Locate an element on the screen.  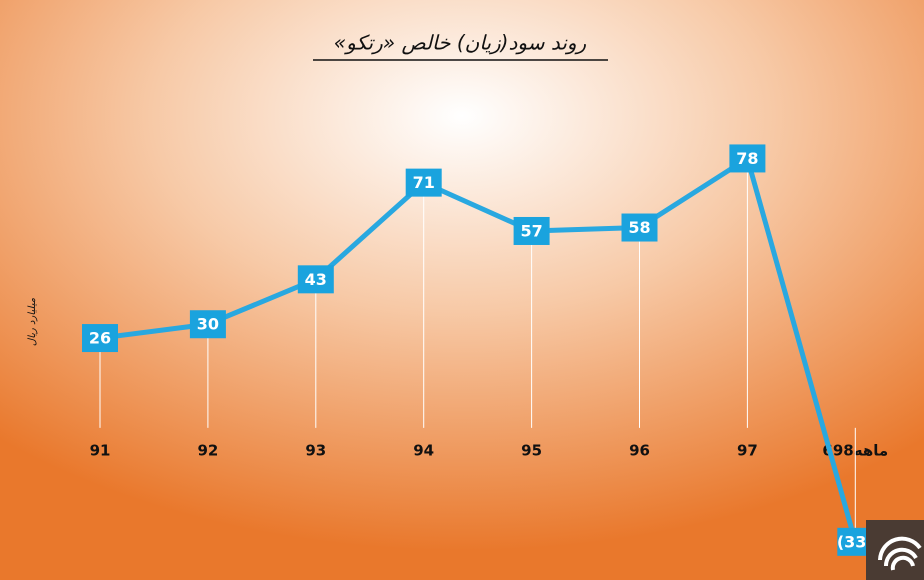
x-tick-label: 93 is located at coordinates (315, 451).